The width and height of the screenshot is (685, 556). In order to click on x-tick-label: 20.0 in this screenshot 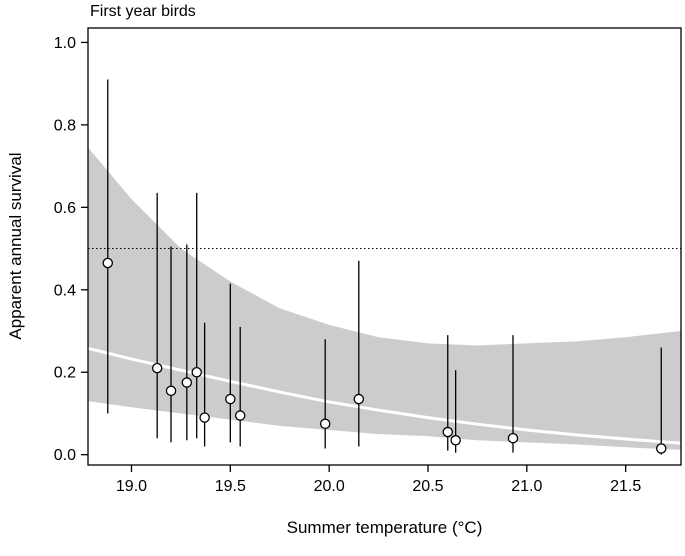, I will do `click(329, 486)`.